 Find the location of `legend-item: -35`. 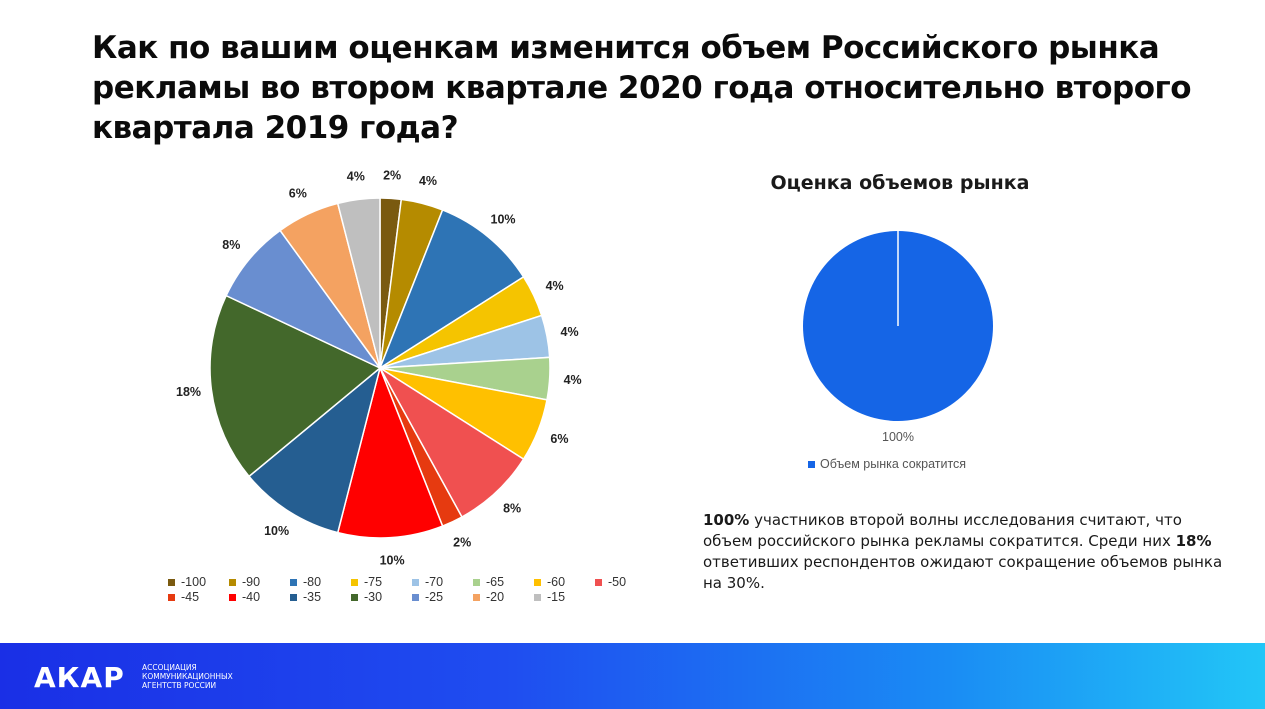

legend-item: -35 is located at coordinates (320, 597).